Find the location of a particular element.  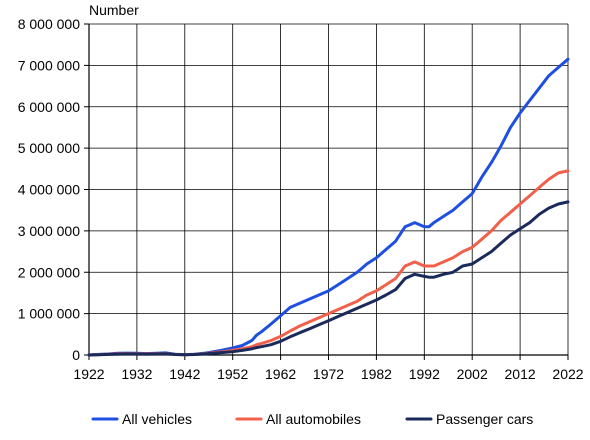

x-tick-label: 1992 is located at coordinates (424, 374).